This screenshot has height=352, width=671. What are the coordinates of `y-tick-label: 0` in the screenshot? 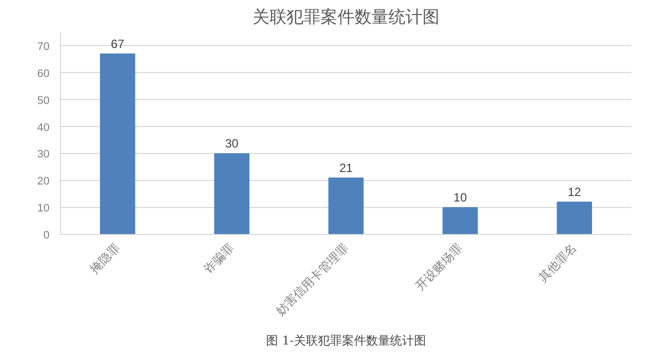 It's located at (46, 236).